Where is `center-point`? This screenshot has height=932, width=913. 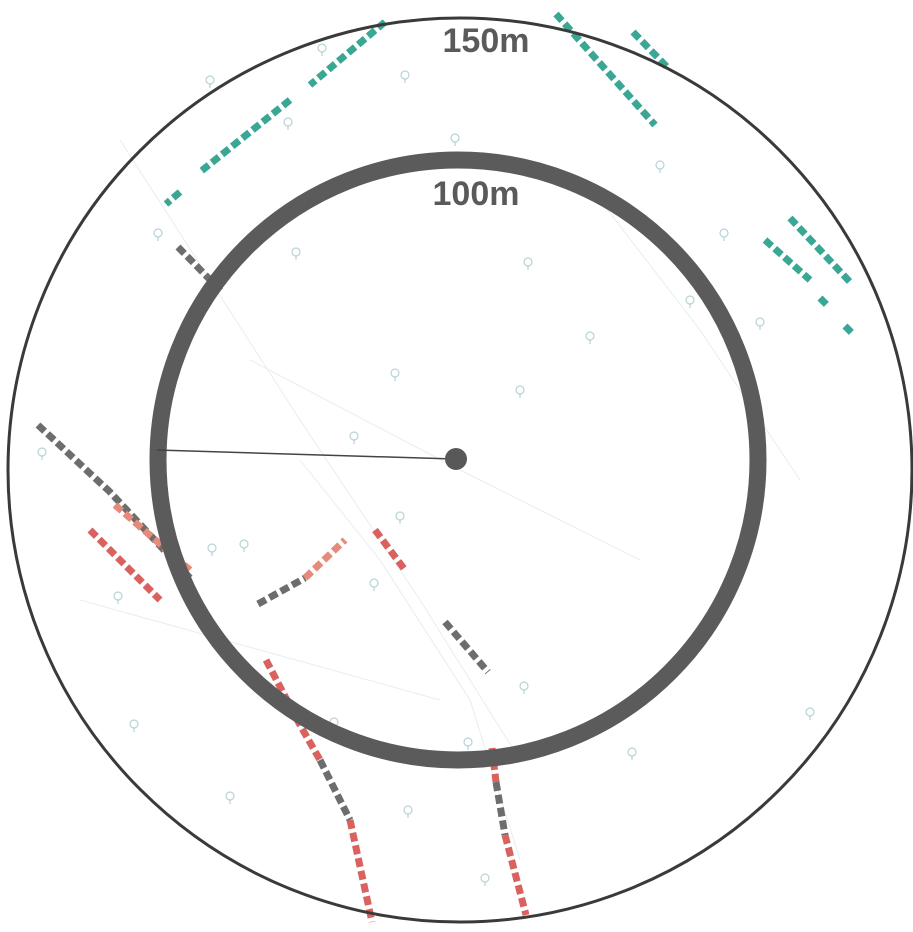
center-point is located at coordinates (456, 459).